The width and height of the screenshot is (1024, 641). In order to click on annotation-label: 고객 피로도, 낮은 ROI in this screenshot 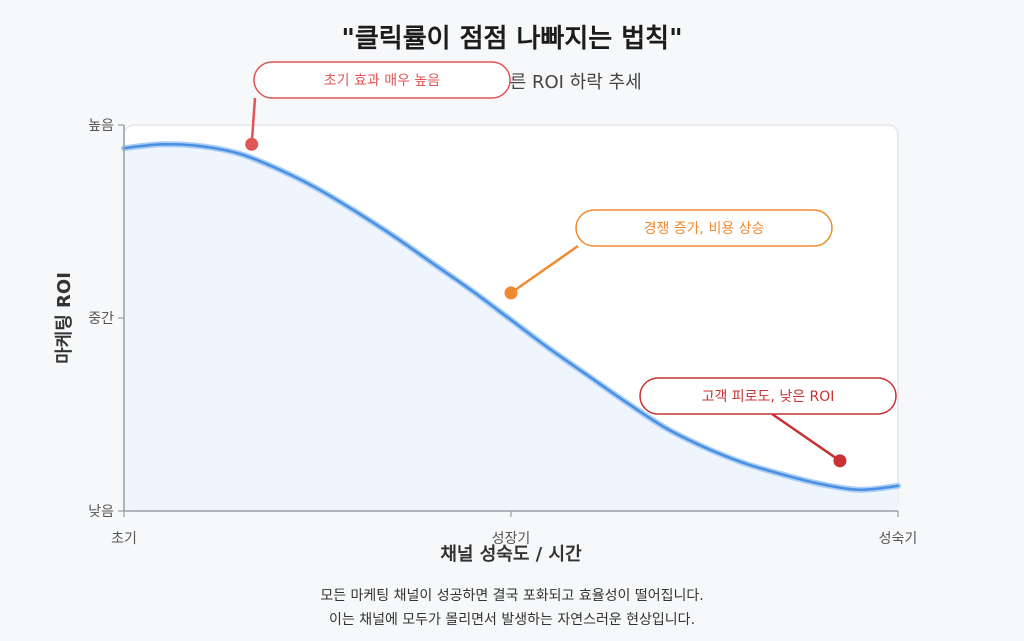, I will do `click(768, 397)`.